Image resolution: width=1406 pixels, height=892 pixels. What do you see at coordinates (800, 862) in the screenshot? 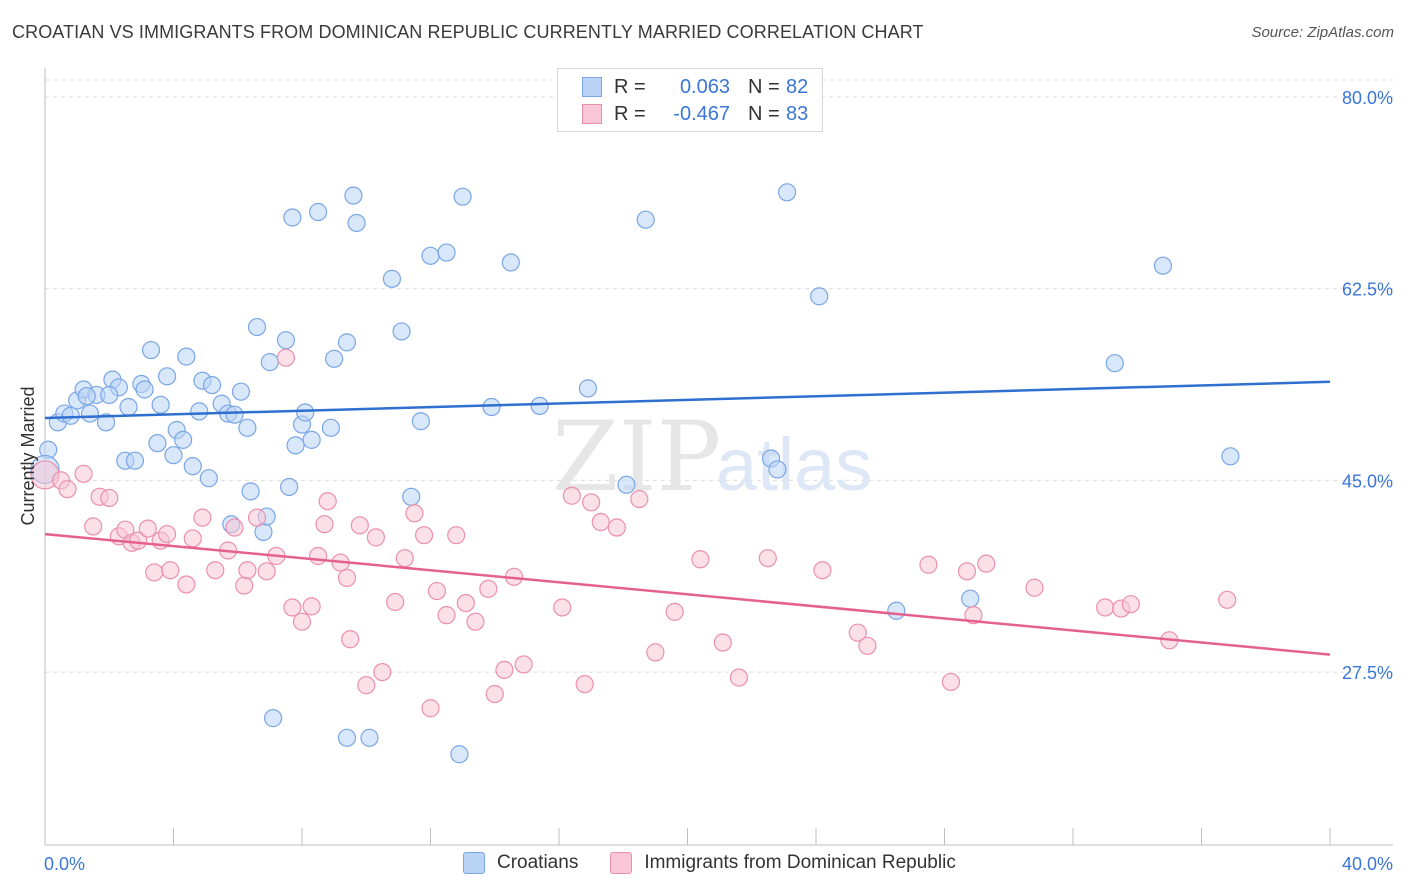
I see `legend-label-dominican: Immigrants from Dominican Republic` at bounding box center [800, 862].